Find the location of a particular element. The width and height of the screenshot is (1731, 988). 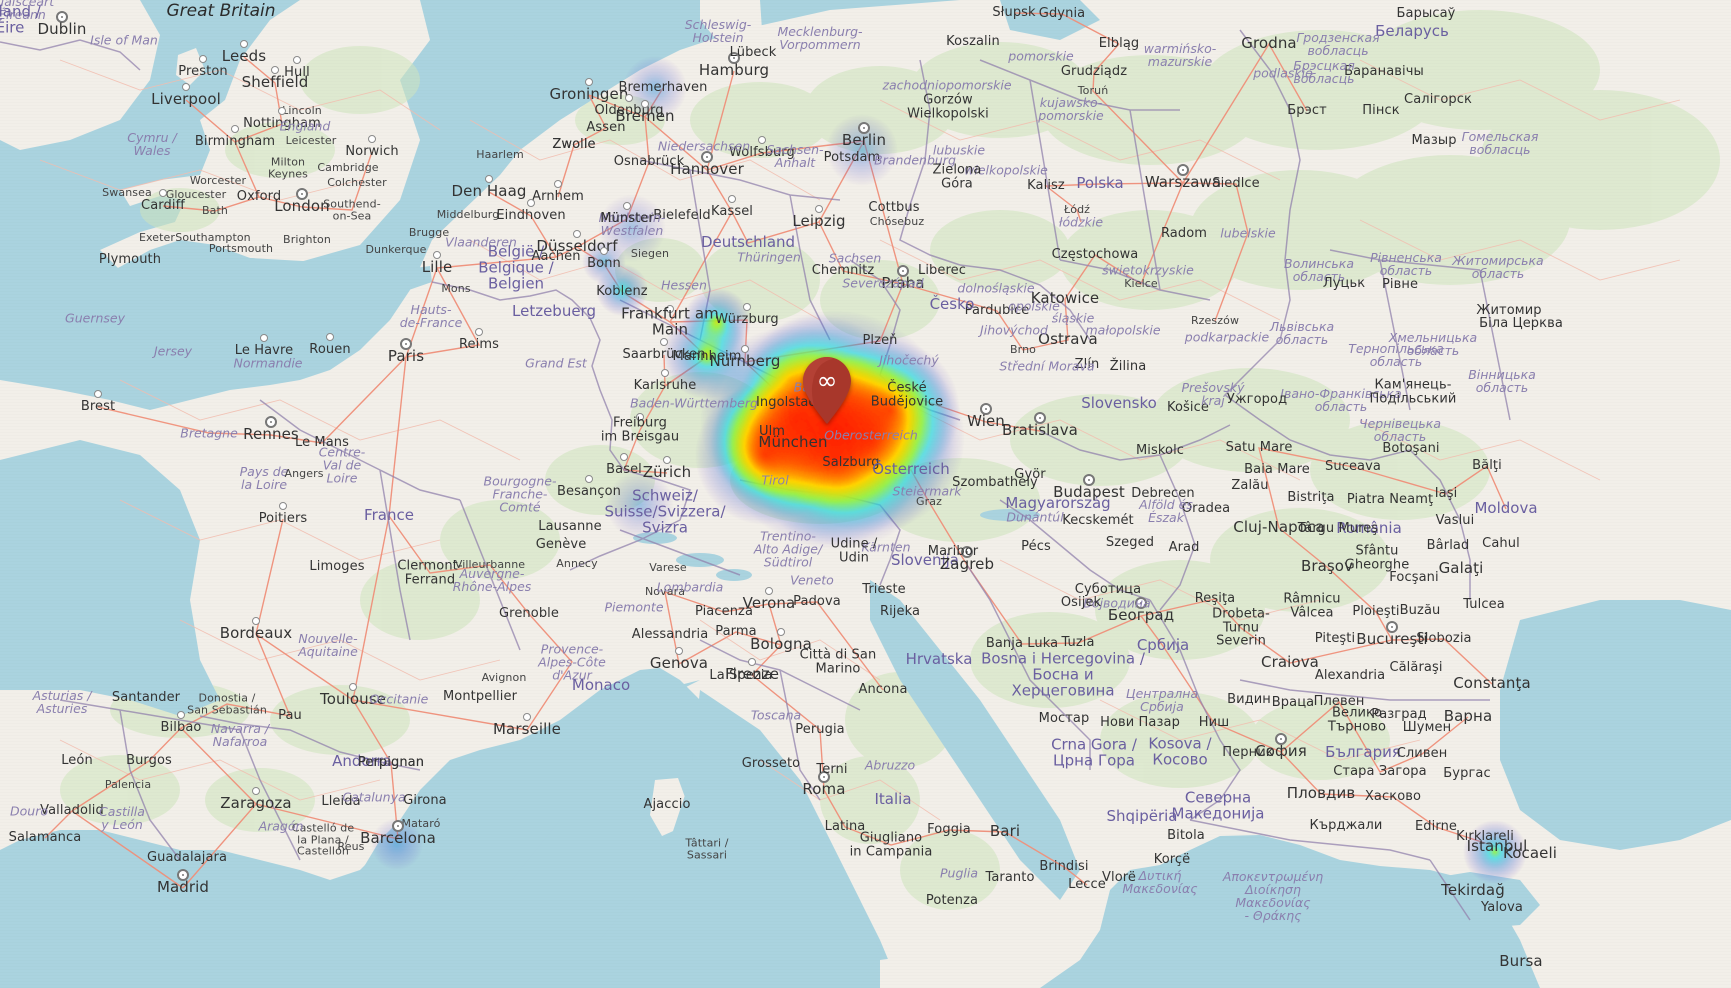

marker-infinity-glyph: ∞ is located at coordinates (827, 380).